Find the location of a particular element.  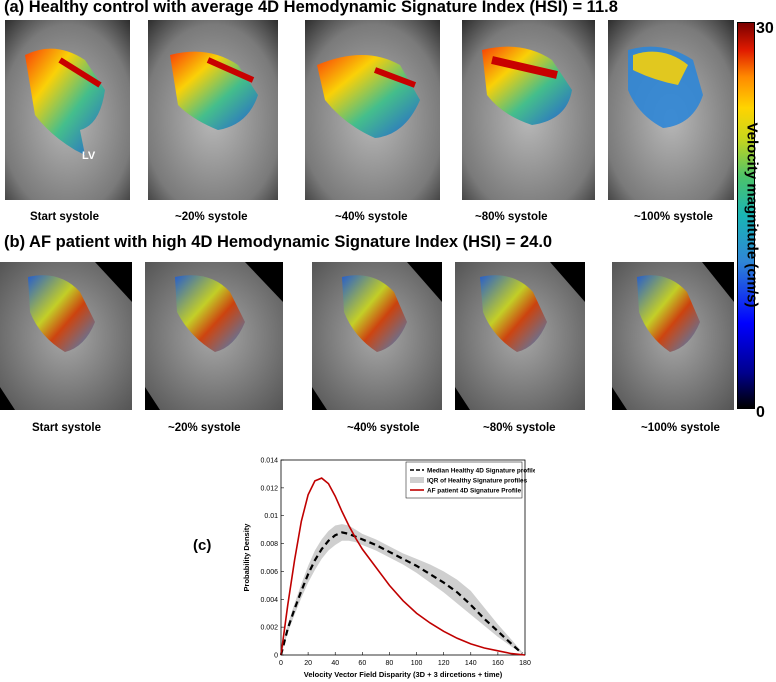

x-tick-label: 180 is located at coordinates (525, 663).